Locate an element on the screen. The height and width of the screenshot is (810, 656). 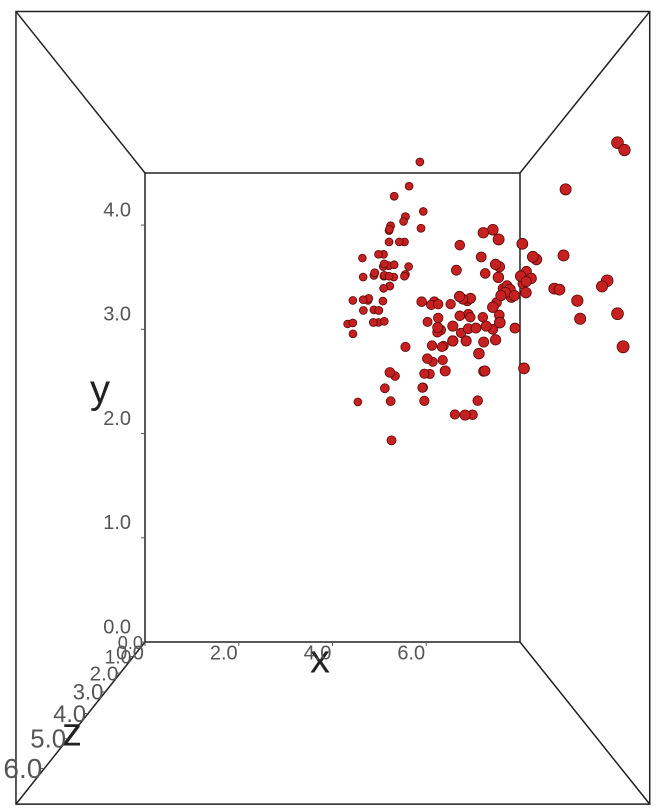
y-tick-label: 0.0 is located at coordinates (117, 627).